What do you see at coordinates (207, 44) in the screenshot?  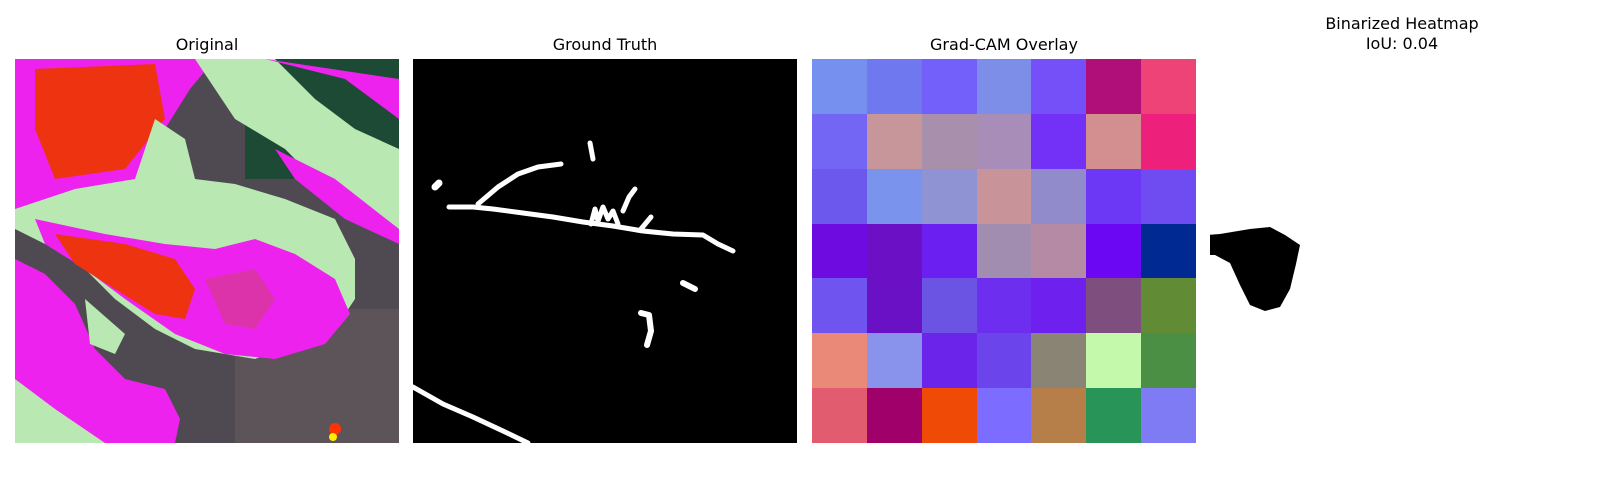 I see `original-title: Original` at bounding box center [207, 44].